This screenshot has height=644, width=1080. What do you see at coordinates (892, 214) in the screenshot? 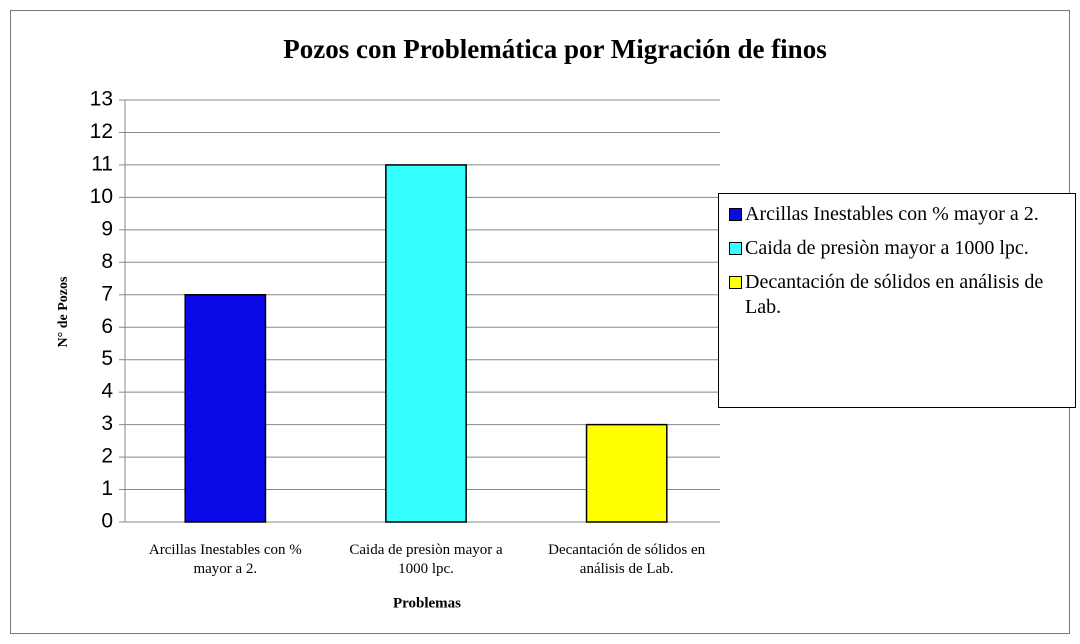
I see `legend-label: Arcillas Inestables con % mayor a 2.` at bounding box center [892, 214].